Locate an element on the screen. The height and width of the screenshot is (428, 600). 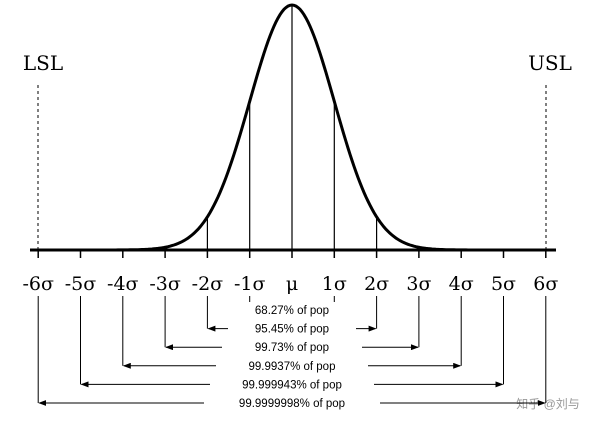
range-label: 99.999943% of pop is located at coordinates (292, 385).